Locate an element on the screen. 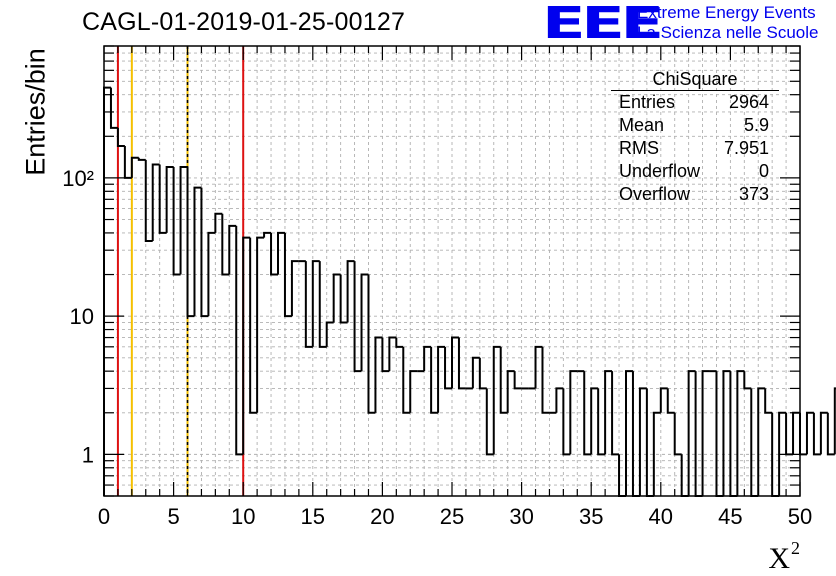 This screenshot has height=576, width=836. y-tick-label: 10 is located at coordinates (82, 316).